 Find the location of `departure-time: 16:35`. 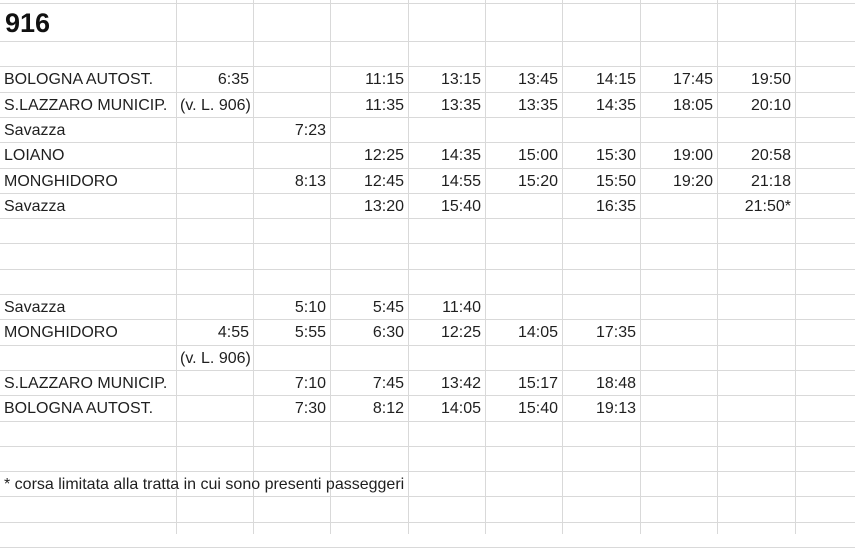

departure-time: 16:35 is located at coordinates (615, 206).